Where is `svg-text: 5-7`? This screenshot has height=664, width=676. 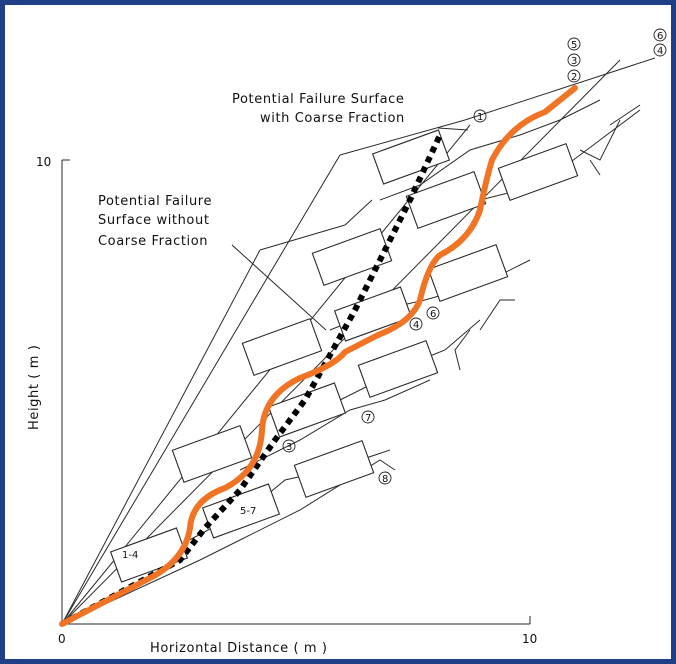 svg-text: 5-7 is located at coordinates (248, 511).